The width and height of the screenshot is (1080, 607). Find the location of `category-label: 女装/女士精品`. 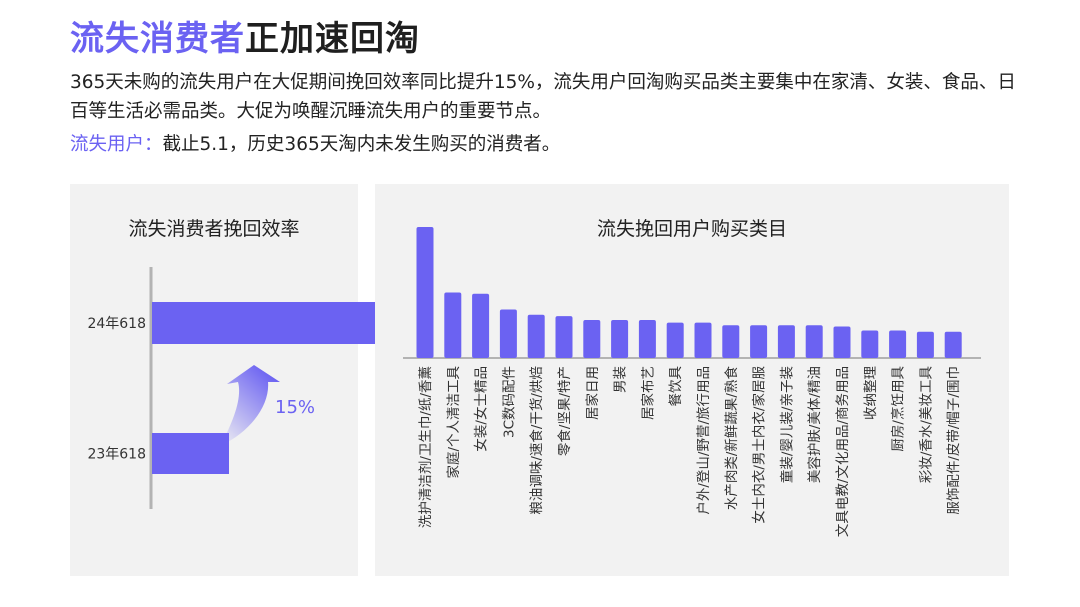

category-label: 女装/女士精品 is located at coordinates (481, 409).